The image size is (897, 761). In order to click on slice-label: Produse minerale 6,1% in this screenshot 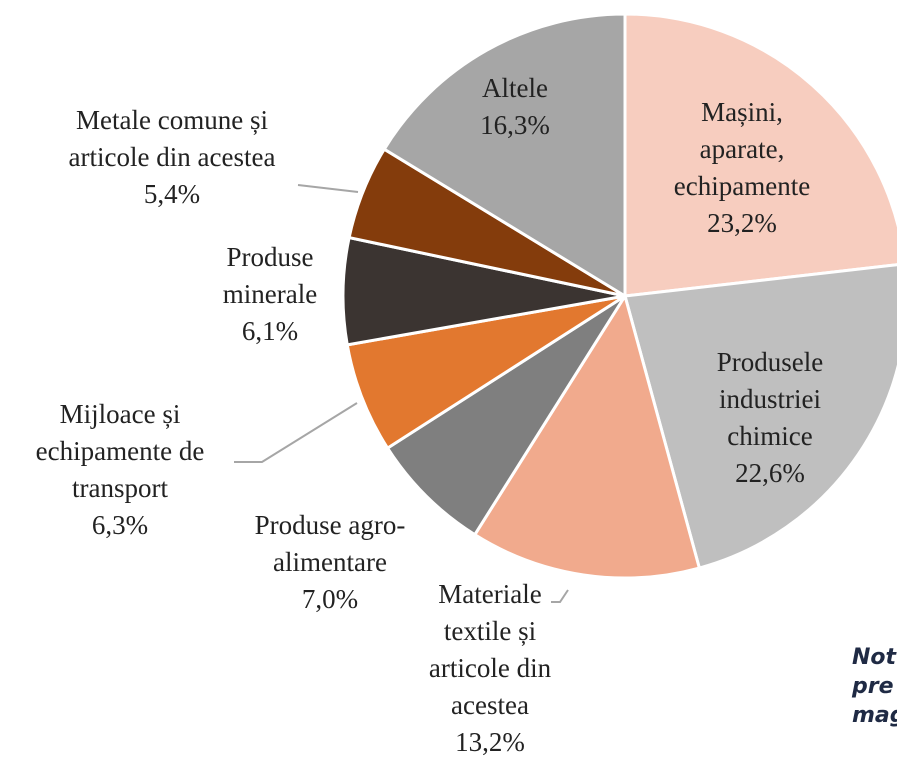, I will do `click(270, 294)`.